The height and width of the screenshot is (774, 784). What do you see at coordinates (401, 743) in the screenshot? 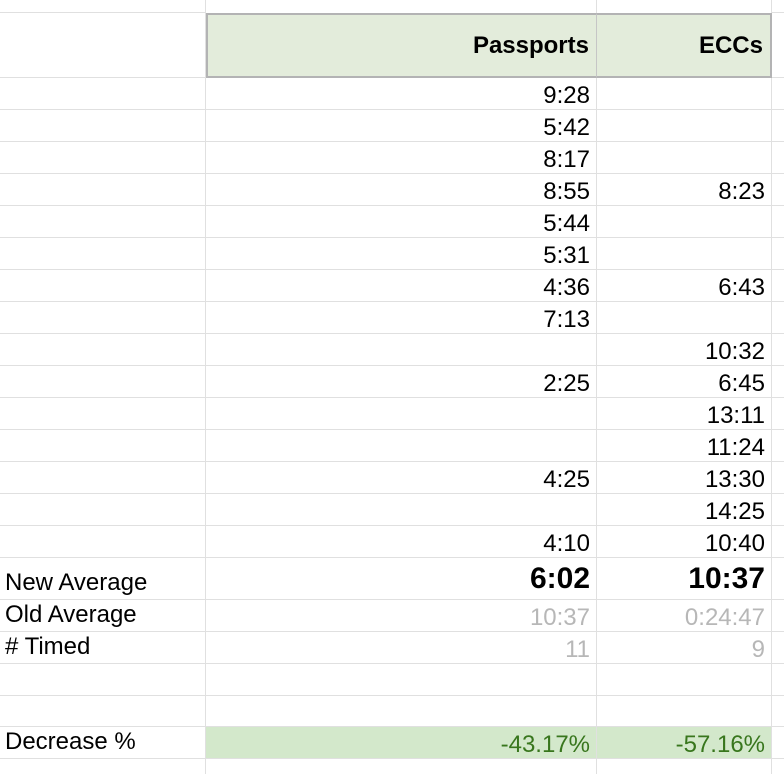
I see `decrease-passports: -43.17%` at bounding box center [401, 743].